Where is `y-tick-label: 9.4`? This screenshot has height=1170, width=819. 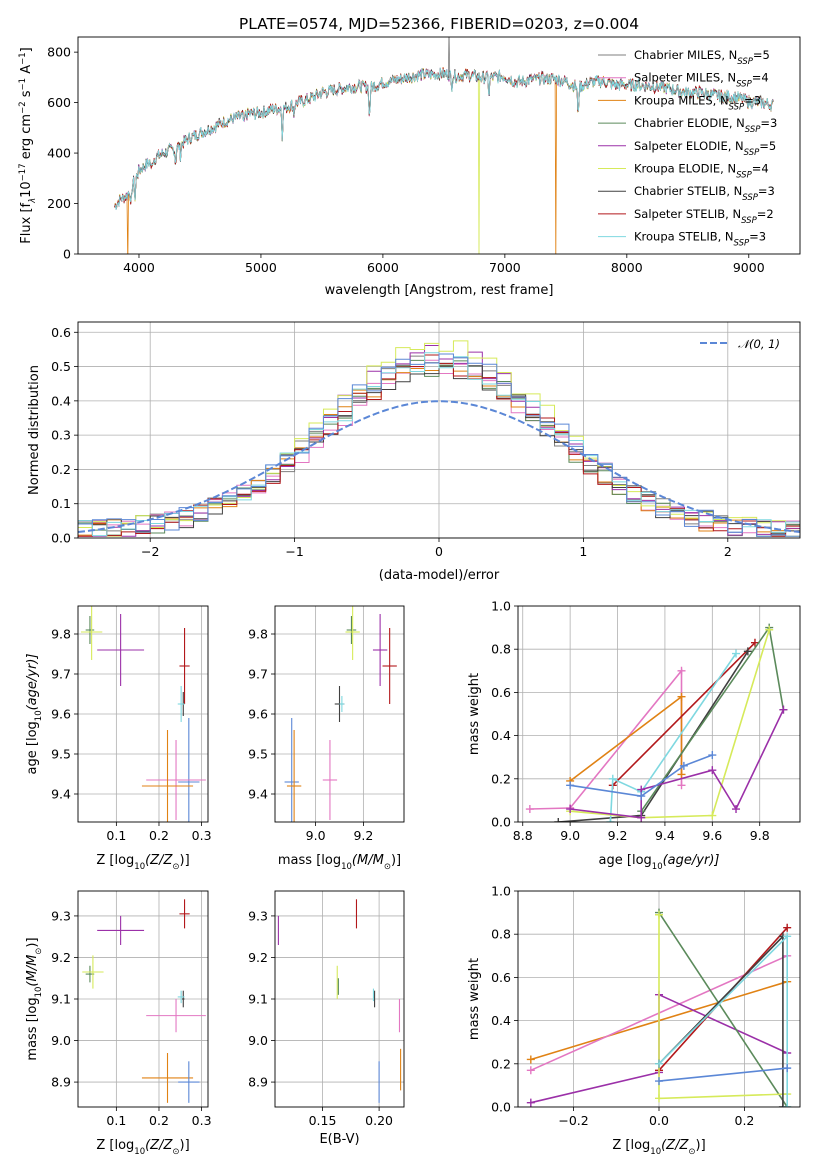 y-tick-label: 9.4 is located at coordinates (61, 794).